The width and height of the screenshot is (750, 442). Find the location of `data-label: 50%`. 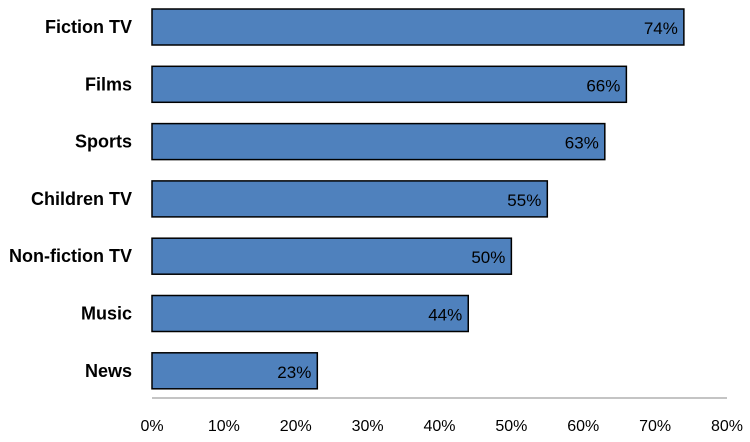

data-label: 50% is located at coordinates (488, 257).